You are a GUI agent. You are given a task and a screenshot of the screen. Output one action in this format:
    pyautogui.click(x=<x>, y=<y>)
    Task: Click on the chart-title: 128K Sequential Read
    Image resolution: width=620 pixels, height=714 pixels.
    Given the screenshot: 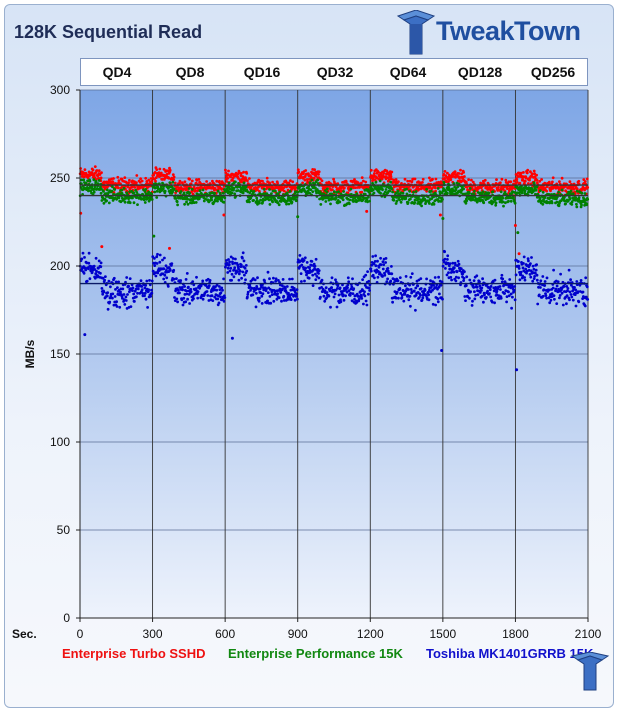 What is the action you would take?
    pyautogui.click(x=108, y=32)
    